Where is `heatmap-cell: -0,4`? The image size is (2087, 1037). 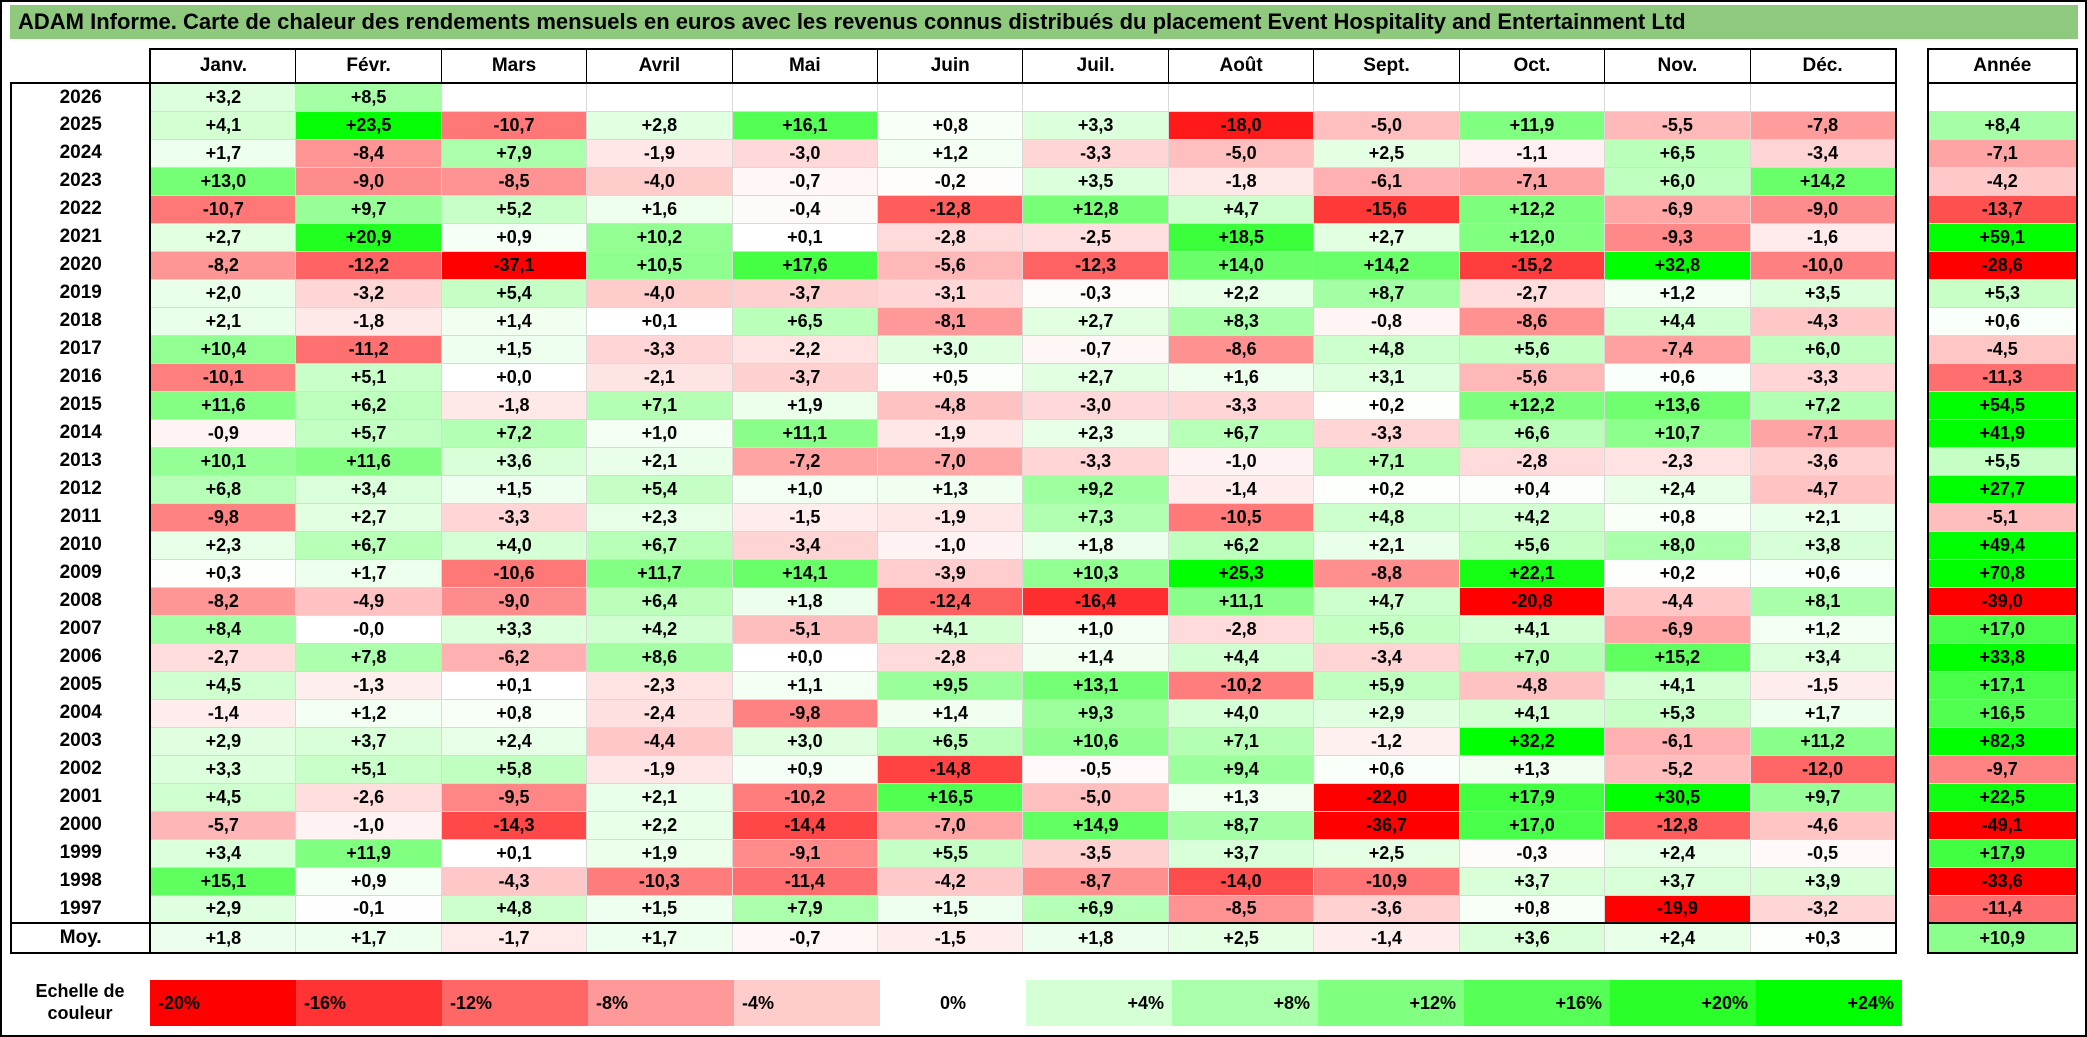
heatmap-cell: -0,4 is located at coordinates (805, 209).